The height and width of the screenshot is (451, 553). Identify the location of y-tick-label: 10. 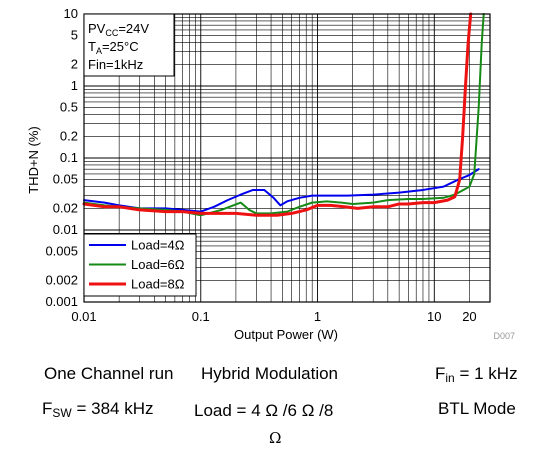
(71, 13).